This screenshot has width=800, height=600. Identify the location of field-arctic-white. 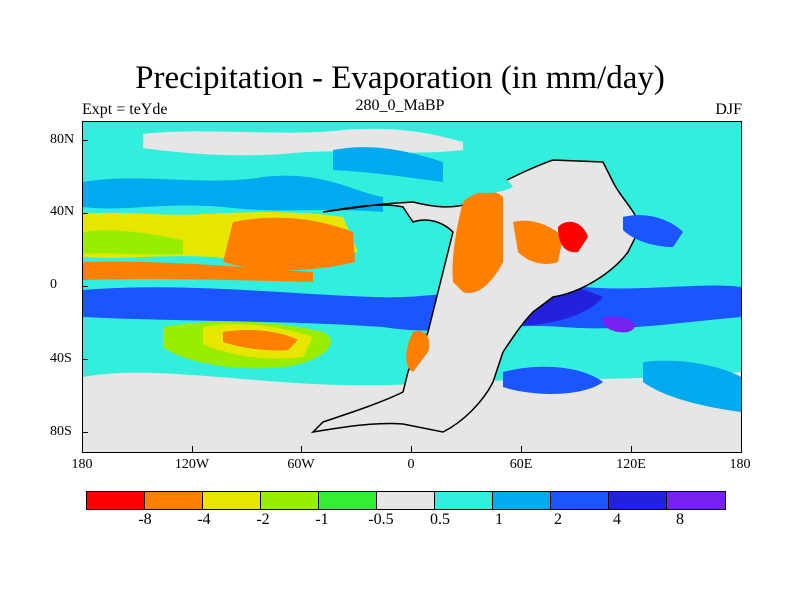
(303, 142).